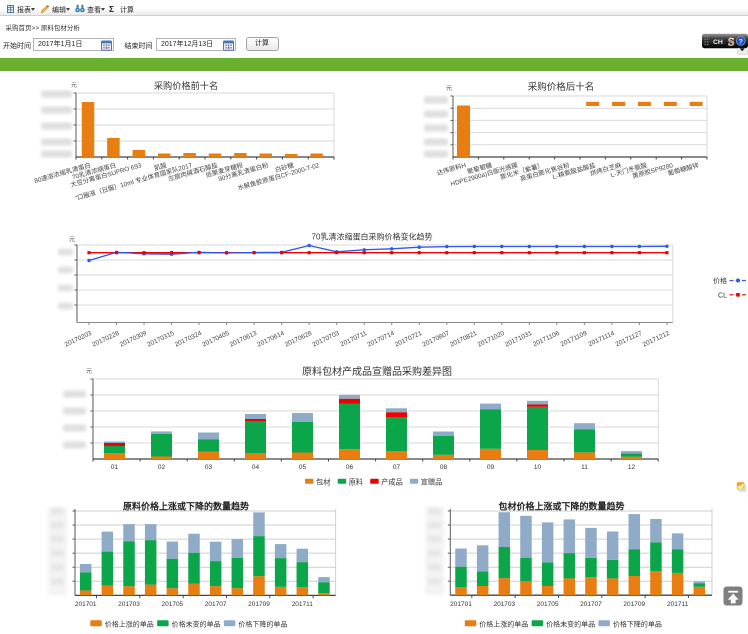 The image size is (748, 634). What do you see at coordinates (632, 467) in the screenshot?
I see `svg-text: 12` at bounding box center [632, 467].